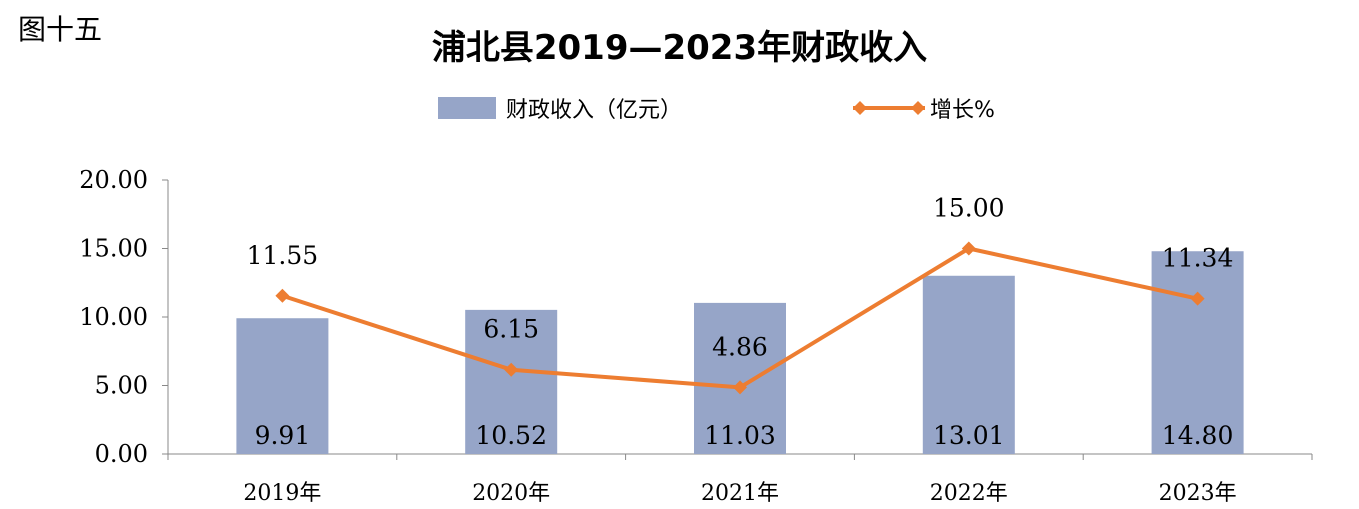 The width and height of the screenshot is (1359, 509). Describe the element at coordinates (283, 435) in the screenshot. I see `bar-value-label: 9.91` at that location.